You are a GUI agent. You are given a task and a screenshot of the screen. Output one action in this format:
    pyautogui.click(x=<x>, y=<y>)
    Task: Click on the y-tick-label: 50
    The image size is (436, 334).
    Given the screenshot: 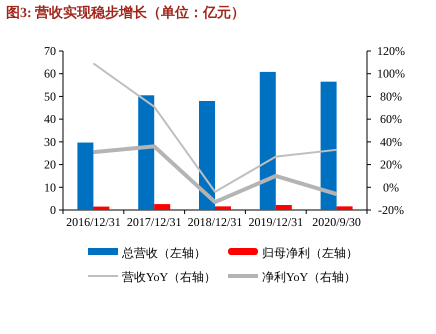 What is the action you would take?
    pyautogui.click(x=50, y=96)
    